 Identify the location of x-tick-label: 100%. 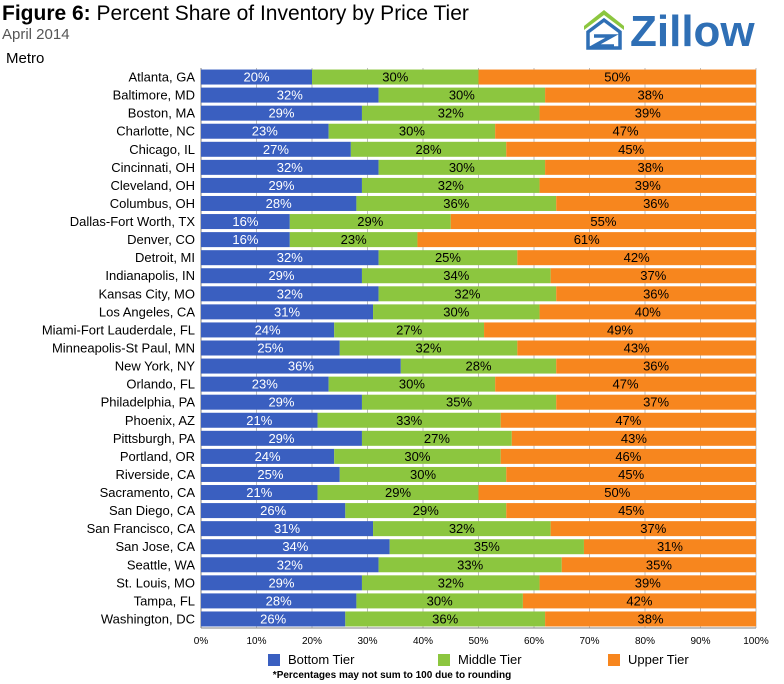
(756, 641).